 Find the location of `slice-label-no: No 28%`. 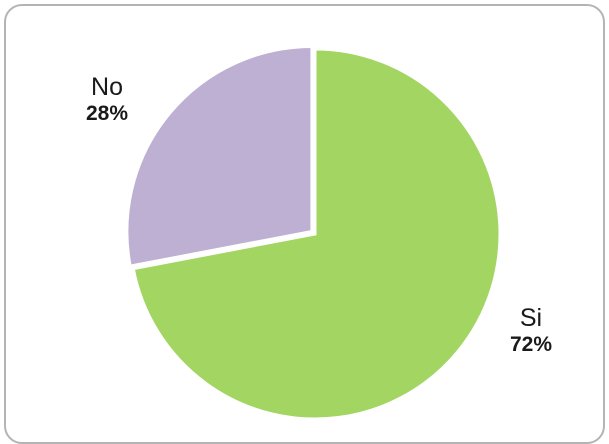

slice-label-no: No 28% is located at coordinates (107, 99).